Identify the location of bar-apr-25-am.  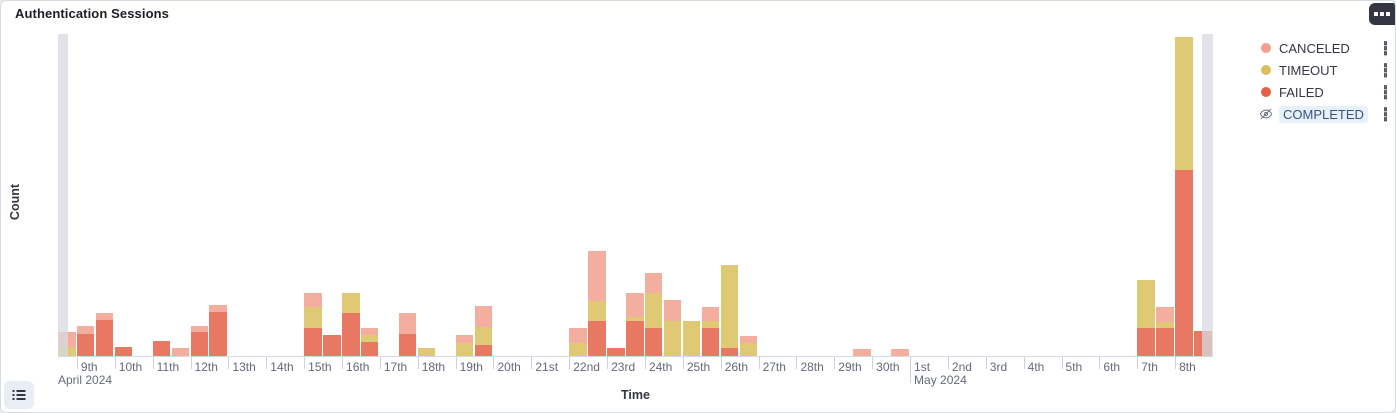
(691, 195).